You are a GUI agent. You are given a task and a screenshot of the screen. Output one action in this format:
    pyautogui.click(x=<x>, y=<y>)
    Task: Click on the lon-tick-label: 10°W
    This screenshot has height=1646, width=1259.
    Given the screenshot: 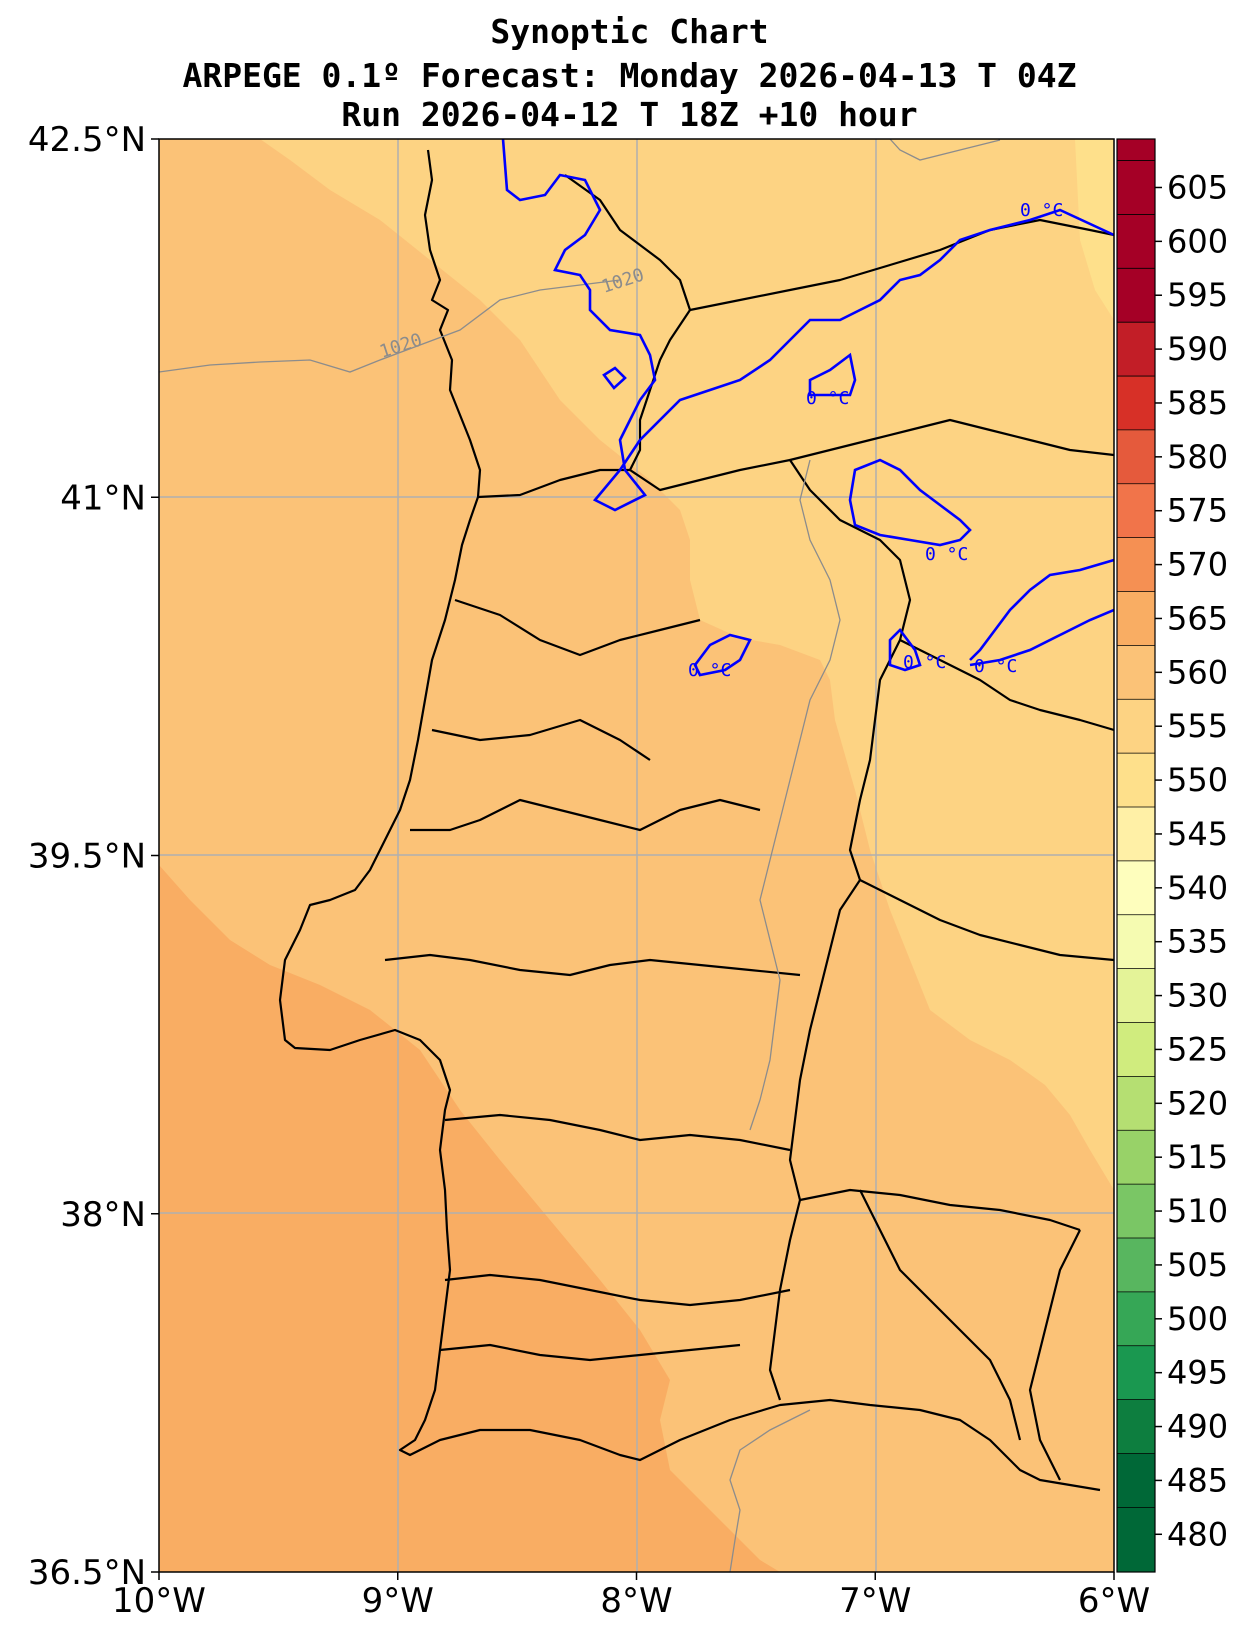 What is the action you would take?
    pyautogui.click(x=159, y=1601)
    